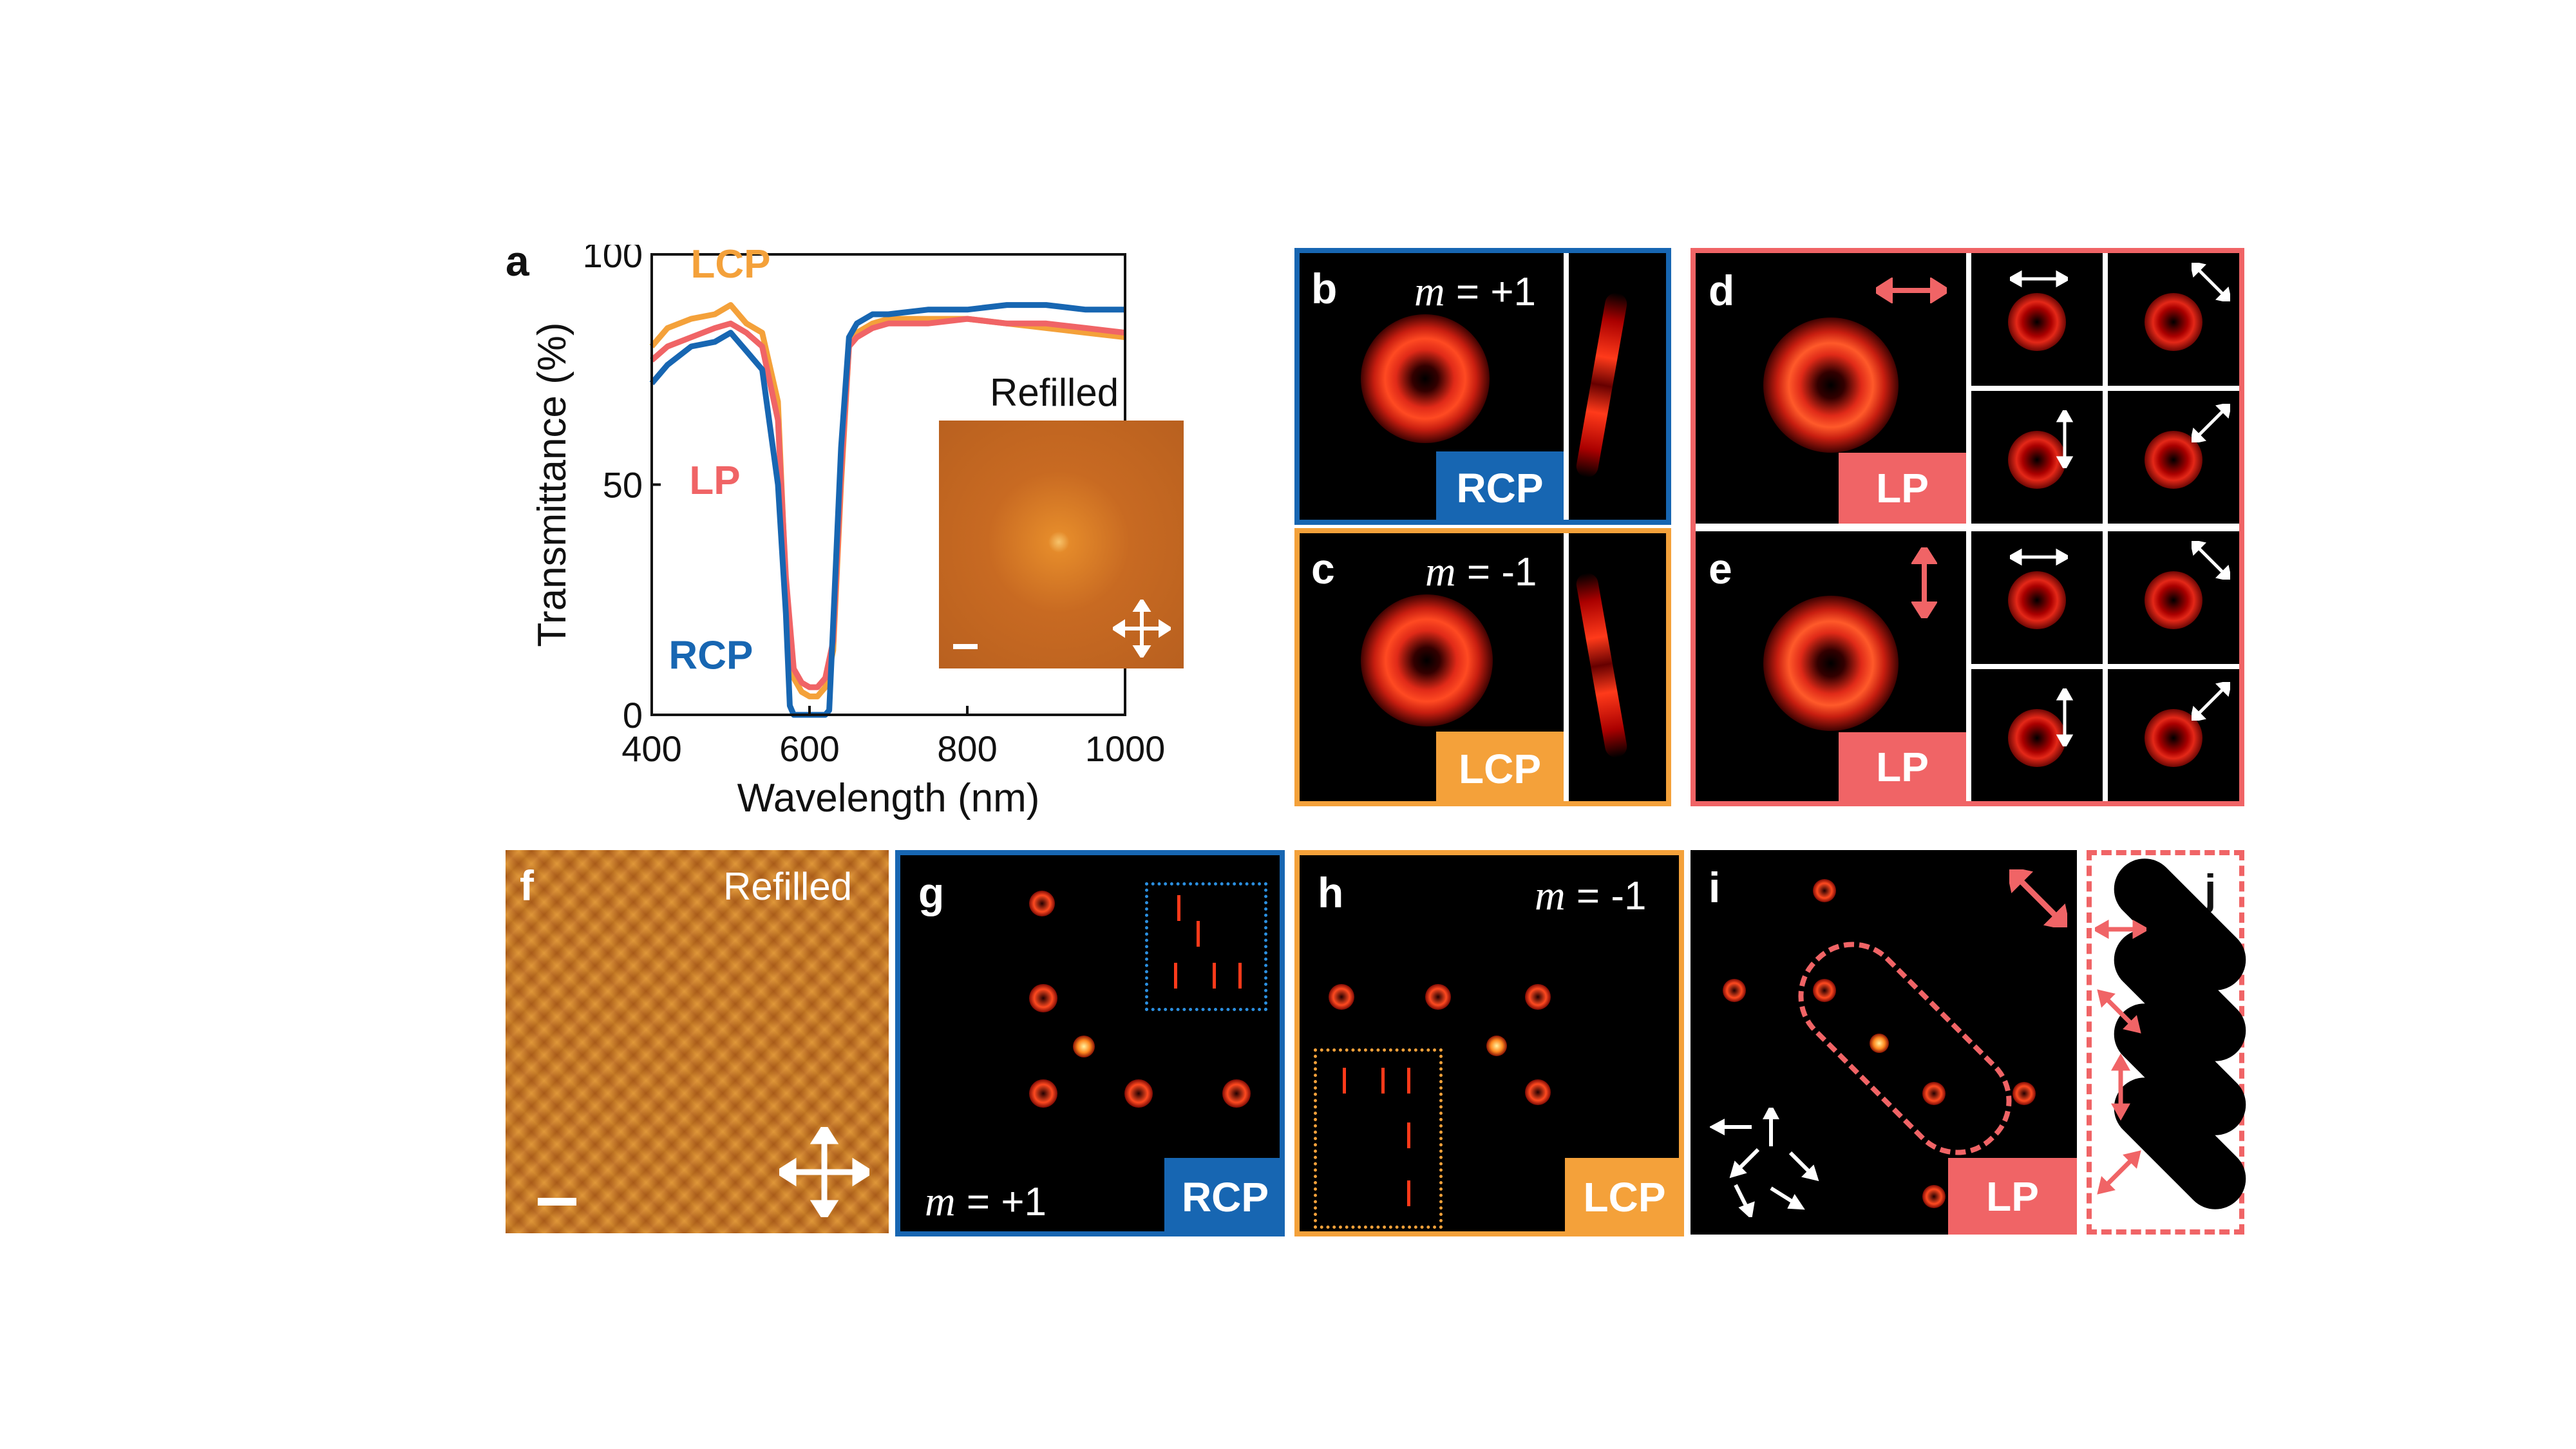 This screenshot has height=1449, width=2576. I want to click on panel-letter-j: j, so click(2210, 889).